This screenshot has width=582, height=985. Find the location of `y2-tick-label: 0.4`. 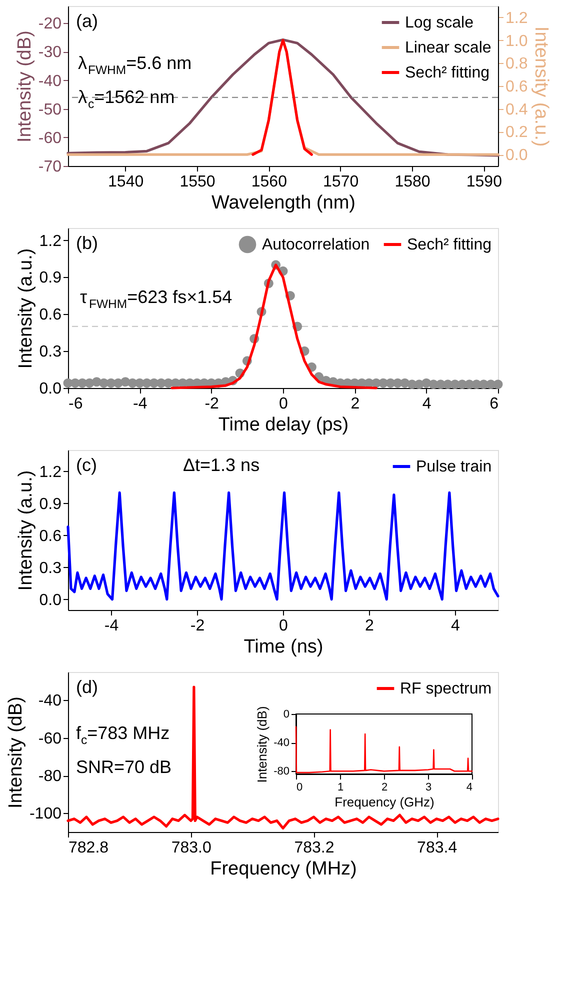

y2-tick-label: 0.4 is located at coordinates (517, 109).